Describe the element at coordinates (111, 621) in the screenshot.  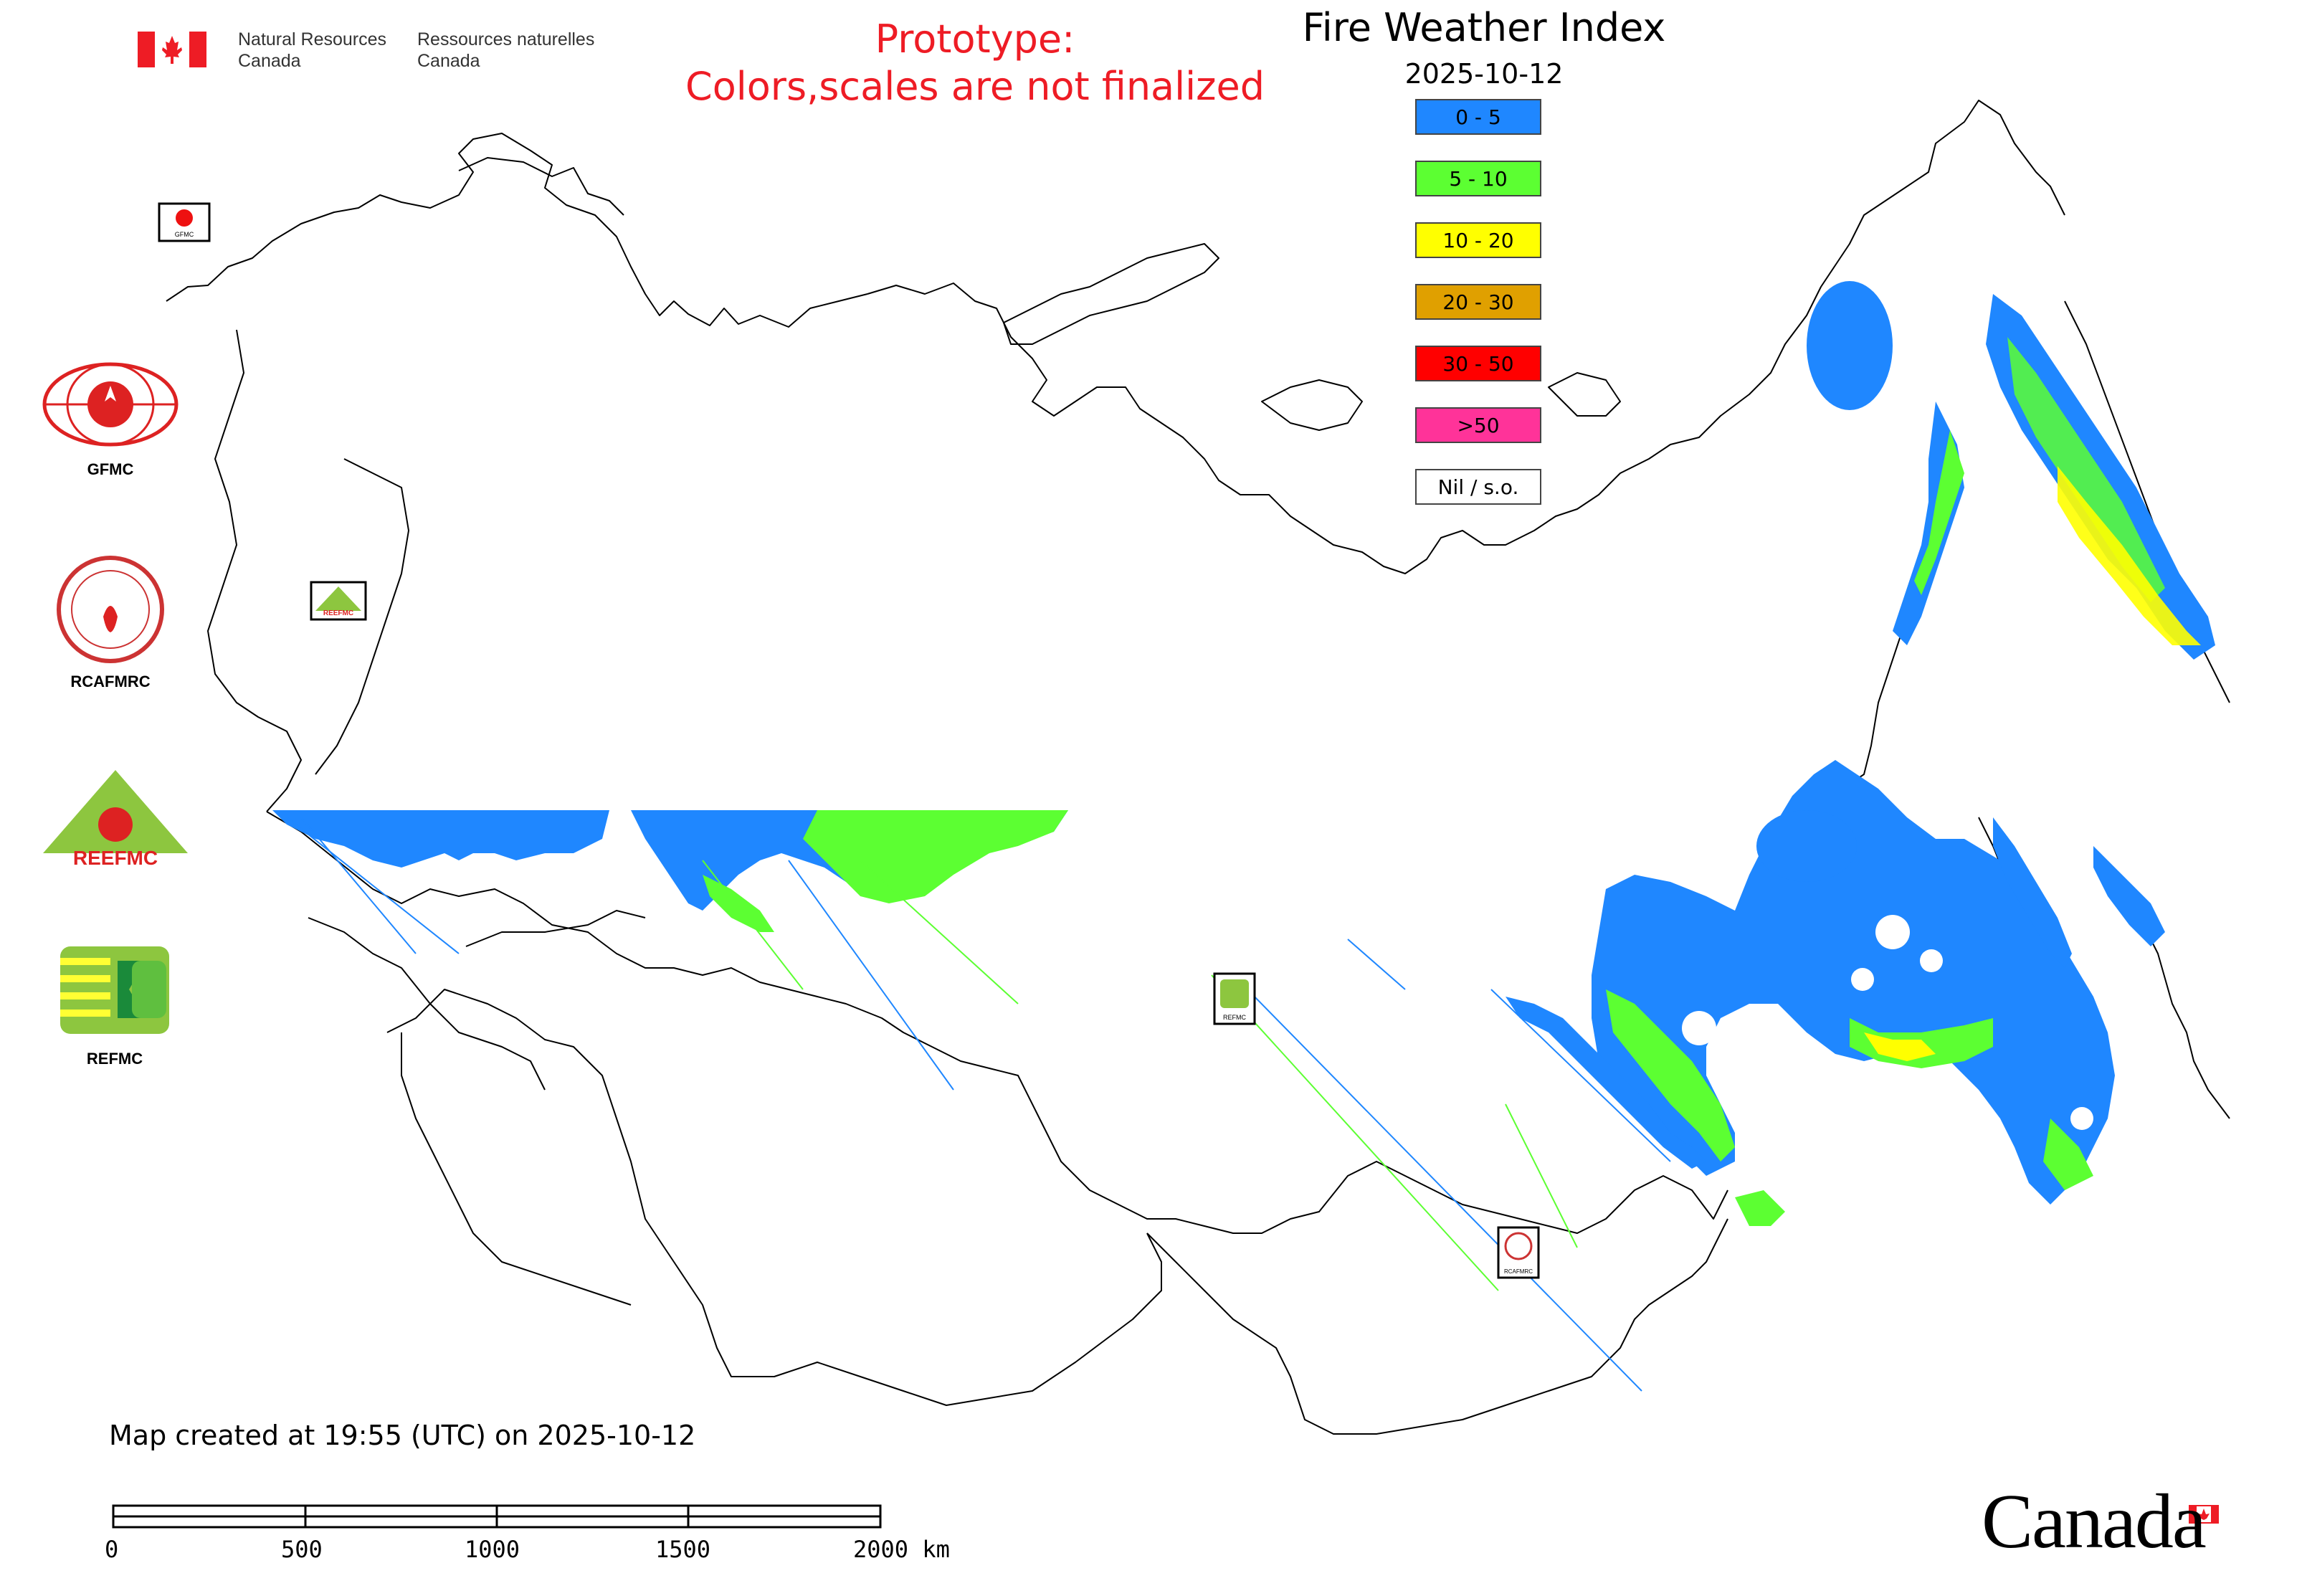
I see `logo-rcafmrc: RCAFMRC` at that location.